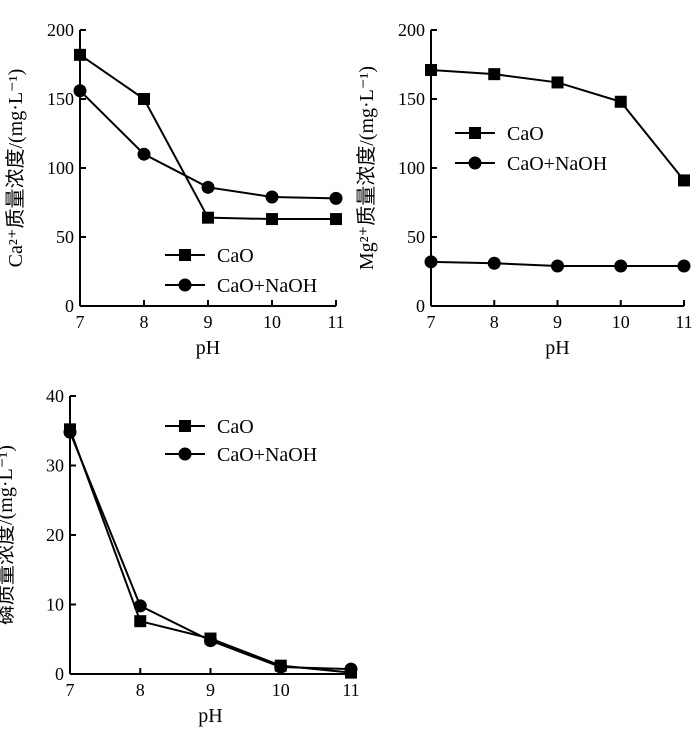 The width and height of the screenshot is (700, 734). What do you see at coordinates (55, 396) in the screenshot?
I see `y-tick-label: 40` at bounding box center [55, 396].